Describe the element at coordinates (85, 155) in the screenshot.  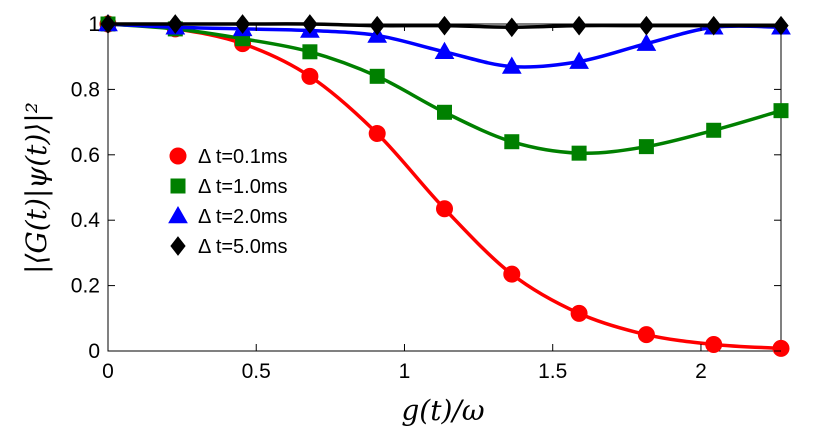
I see `y-tick-label: 0.6` at that location.